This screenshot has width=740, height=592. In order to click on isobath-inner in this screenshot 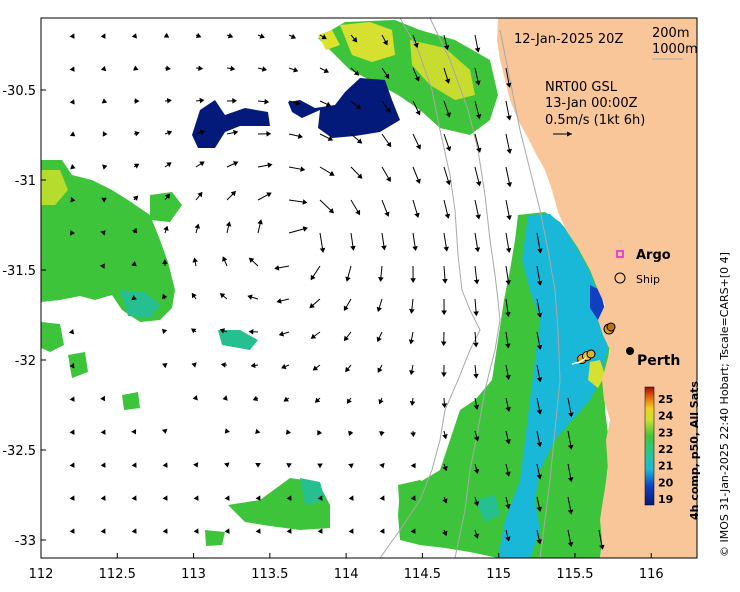, I will do `click(530, 293)`.